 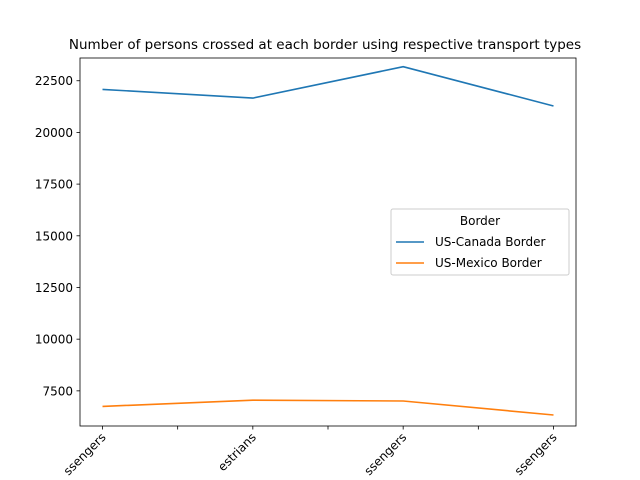 What do you see at coordinates (488, 263) in the screenshot?
I see `legend-label-us-mexico: US-Mexico Border` at bounding box center [488, 263].